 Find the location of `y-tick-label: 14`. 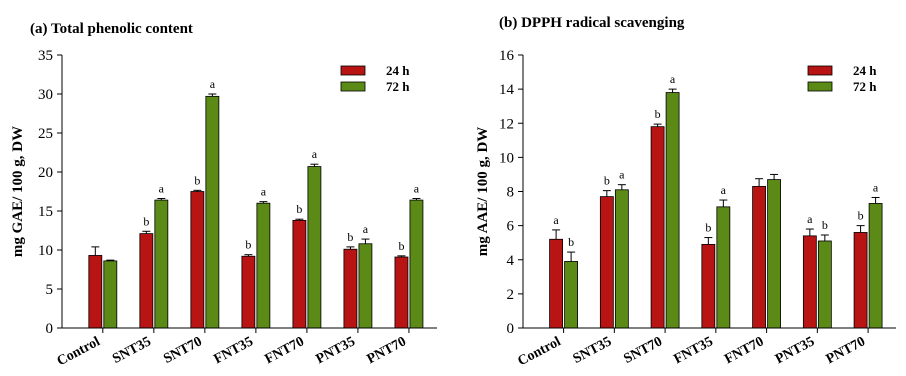

y-tick-label: 14 is located at coordinates (507, 90).